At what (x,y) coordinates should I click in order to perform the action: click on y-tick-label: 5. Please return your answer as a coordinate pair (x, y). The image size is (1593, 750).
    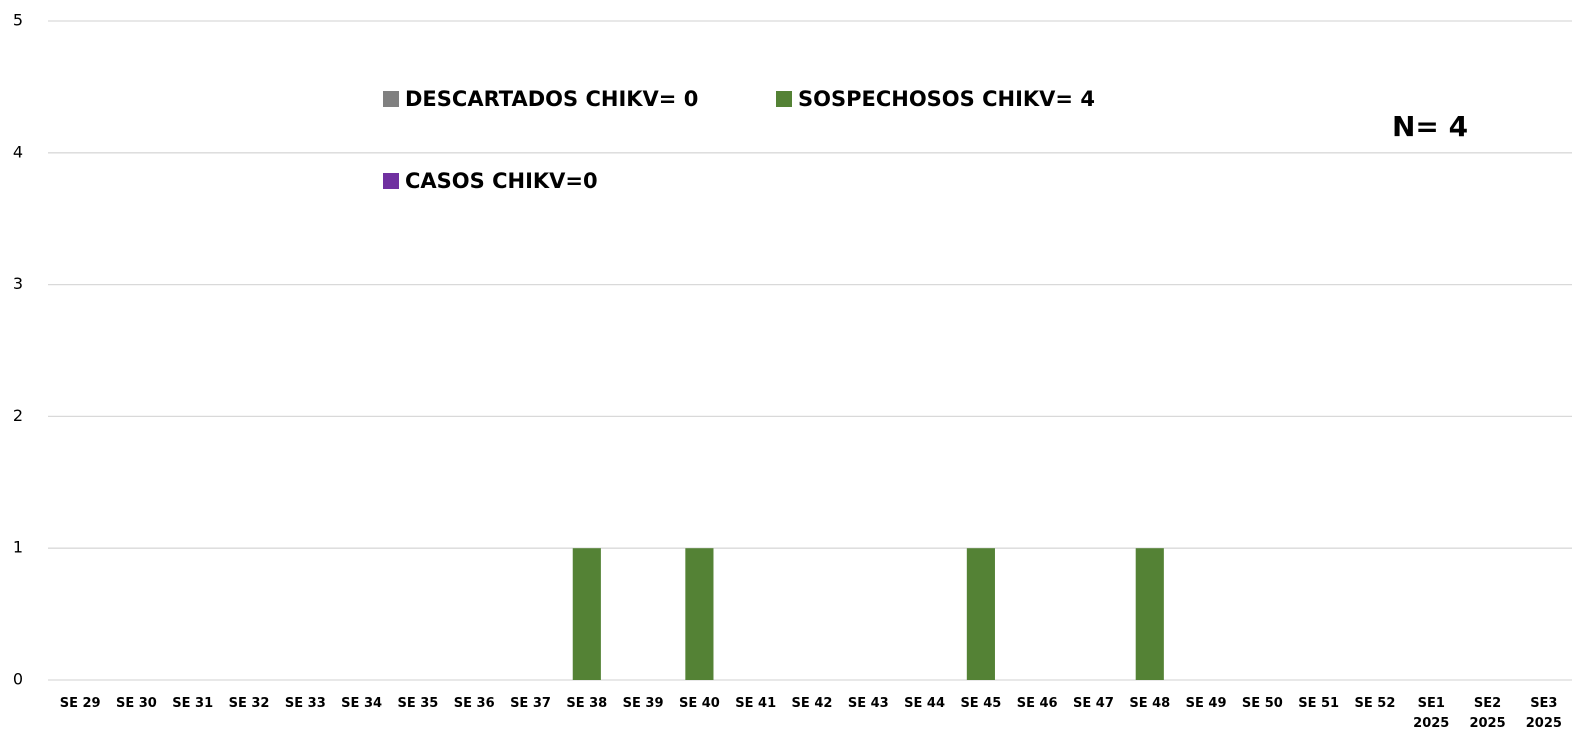
    Looking at the image, I should click on (18, 20).